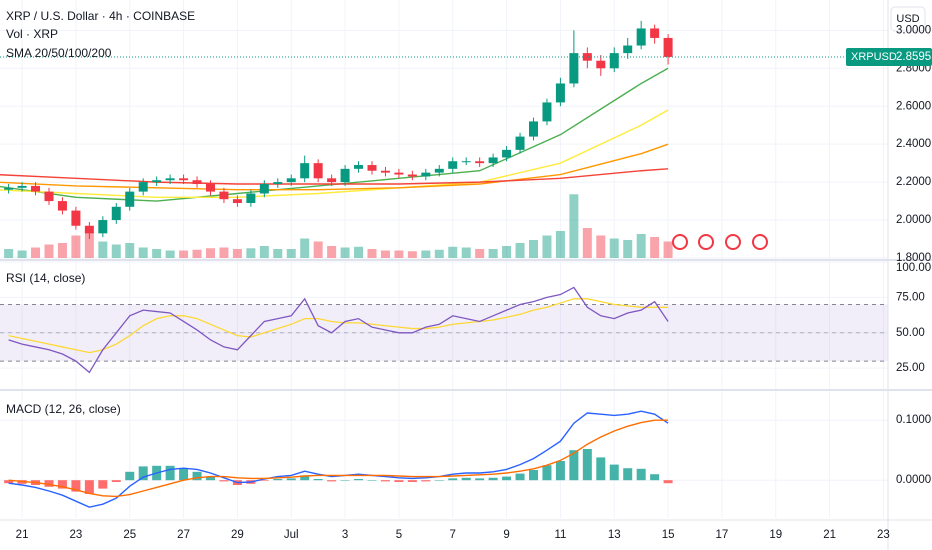  I want to click on x-tick-label: 23, so click(883, 535).